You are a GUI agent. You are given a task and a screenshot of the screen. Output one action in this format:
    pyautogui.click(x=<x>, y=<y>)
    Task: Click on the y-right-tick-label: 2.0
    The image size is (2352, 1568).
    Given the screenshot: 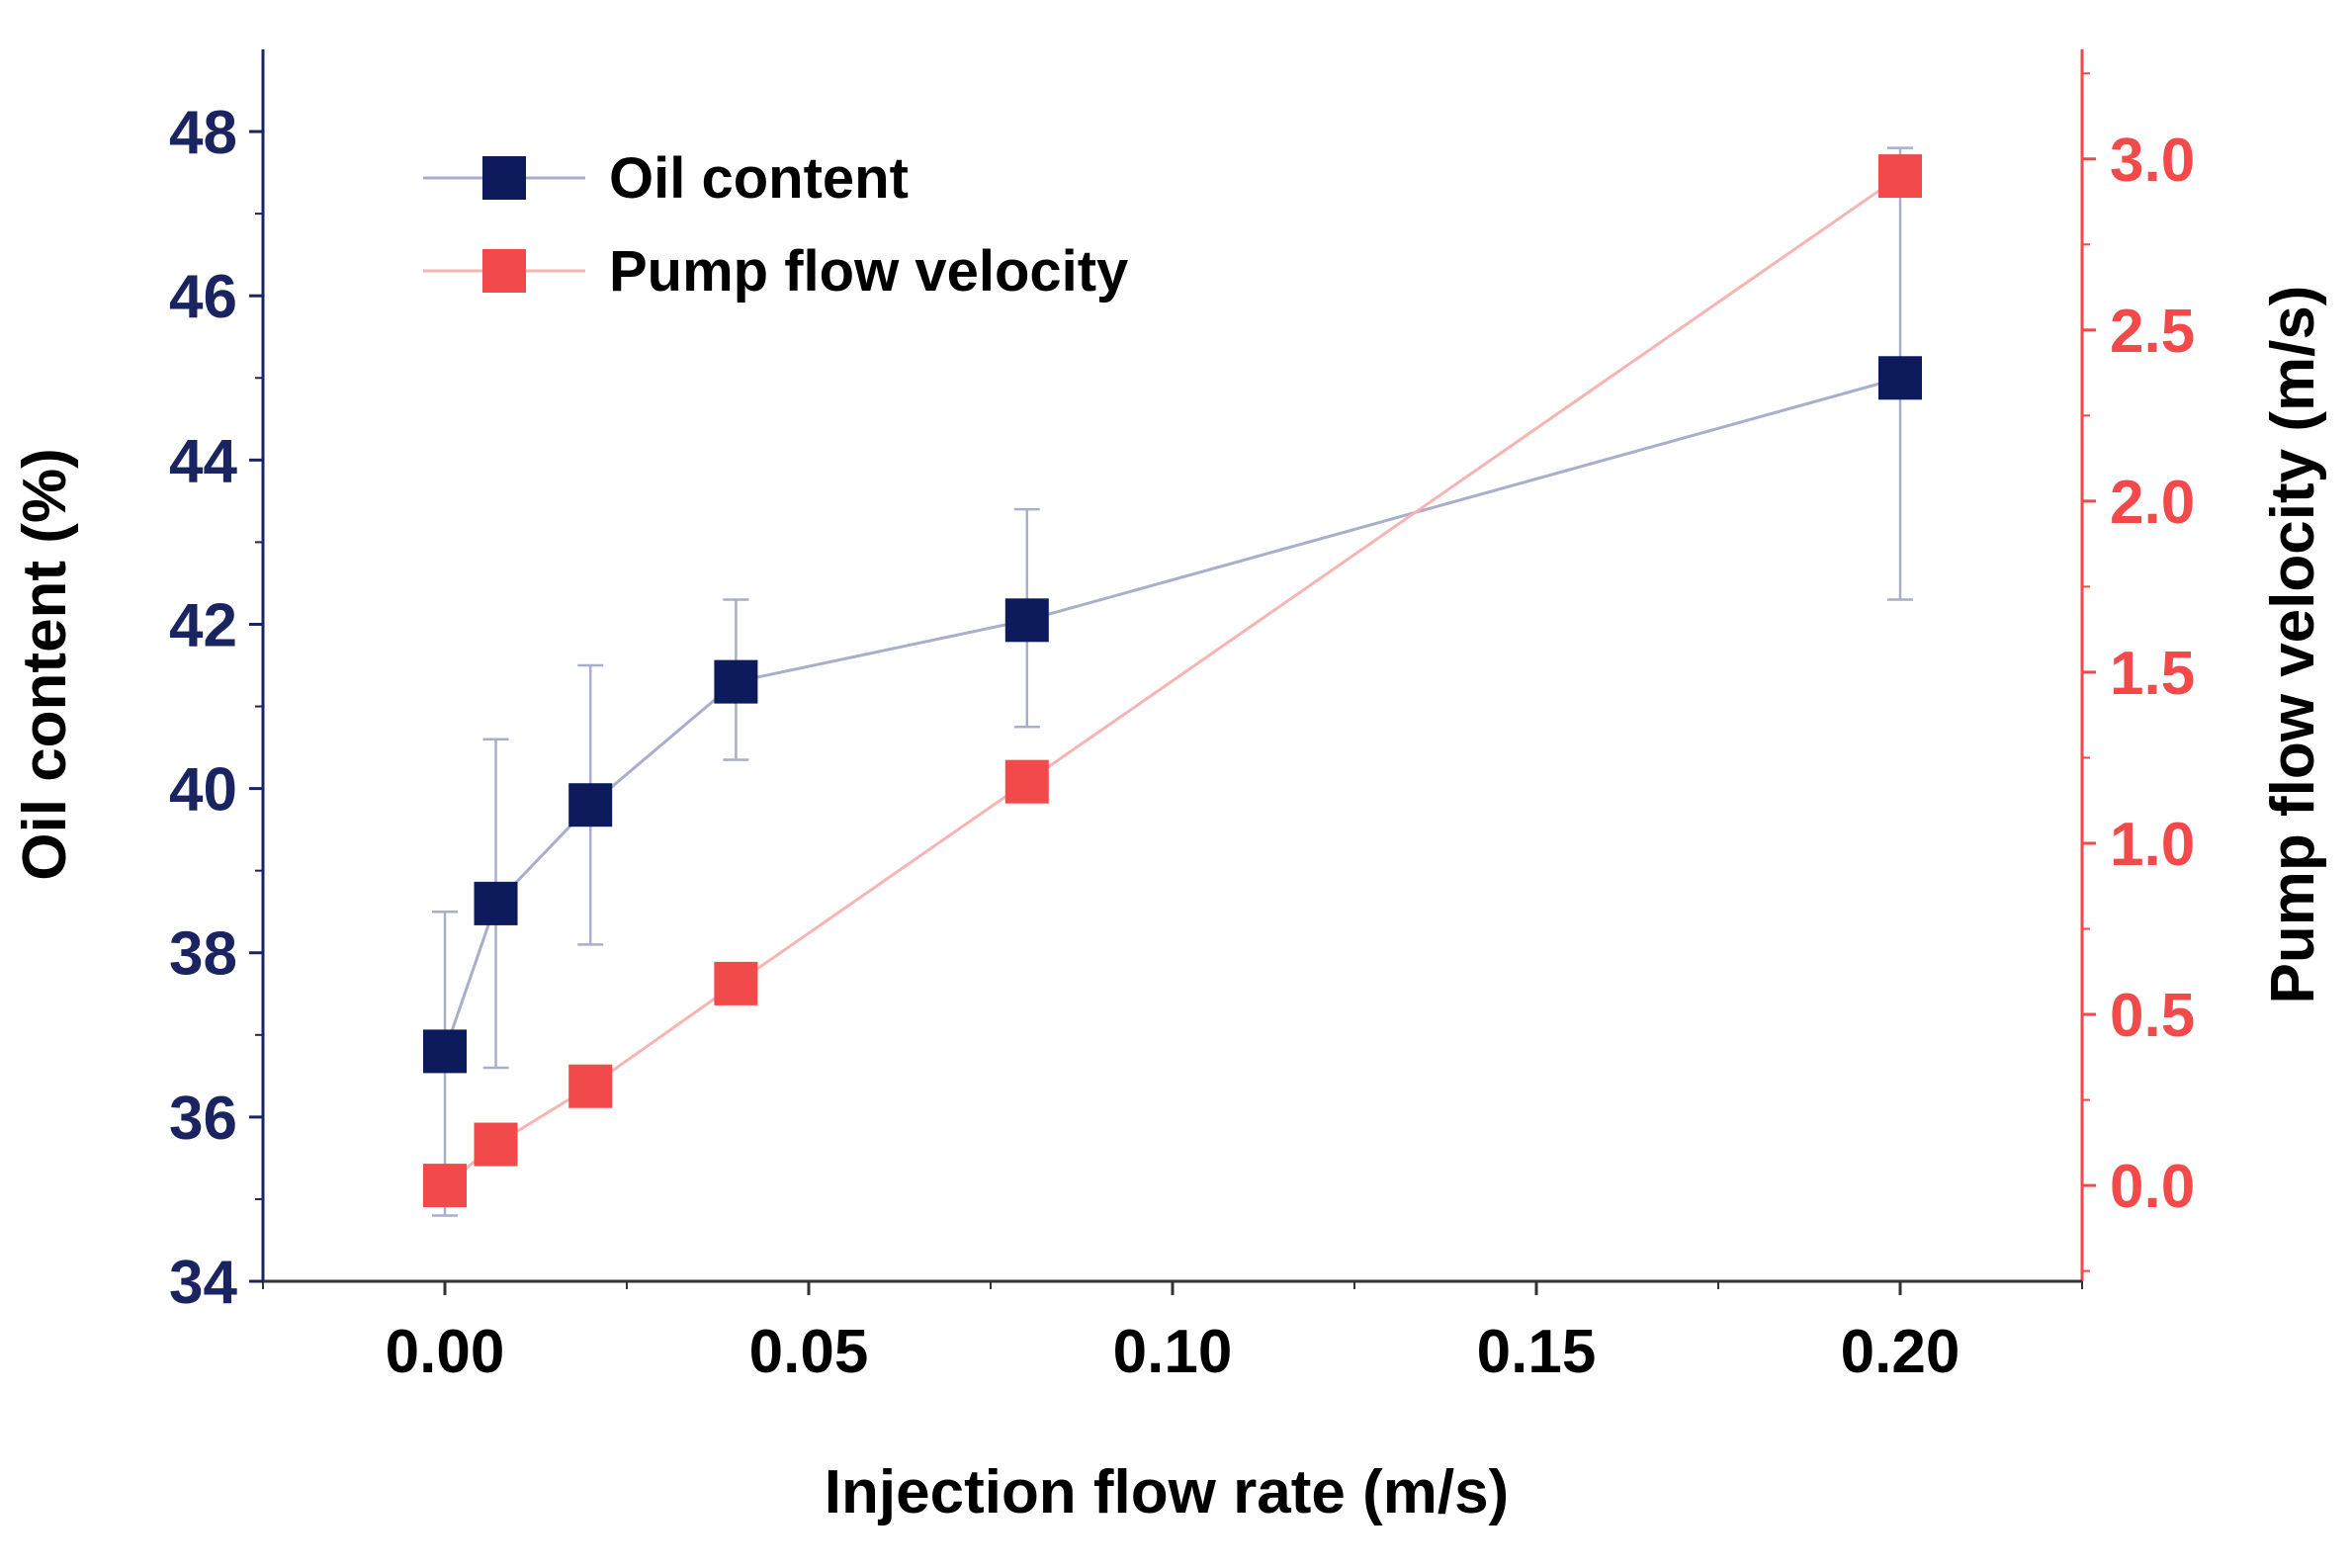 What is the action you would take?
    pyautogui.click(x=2152, y=503)
    